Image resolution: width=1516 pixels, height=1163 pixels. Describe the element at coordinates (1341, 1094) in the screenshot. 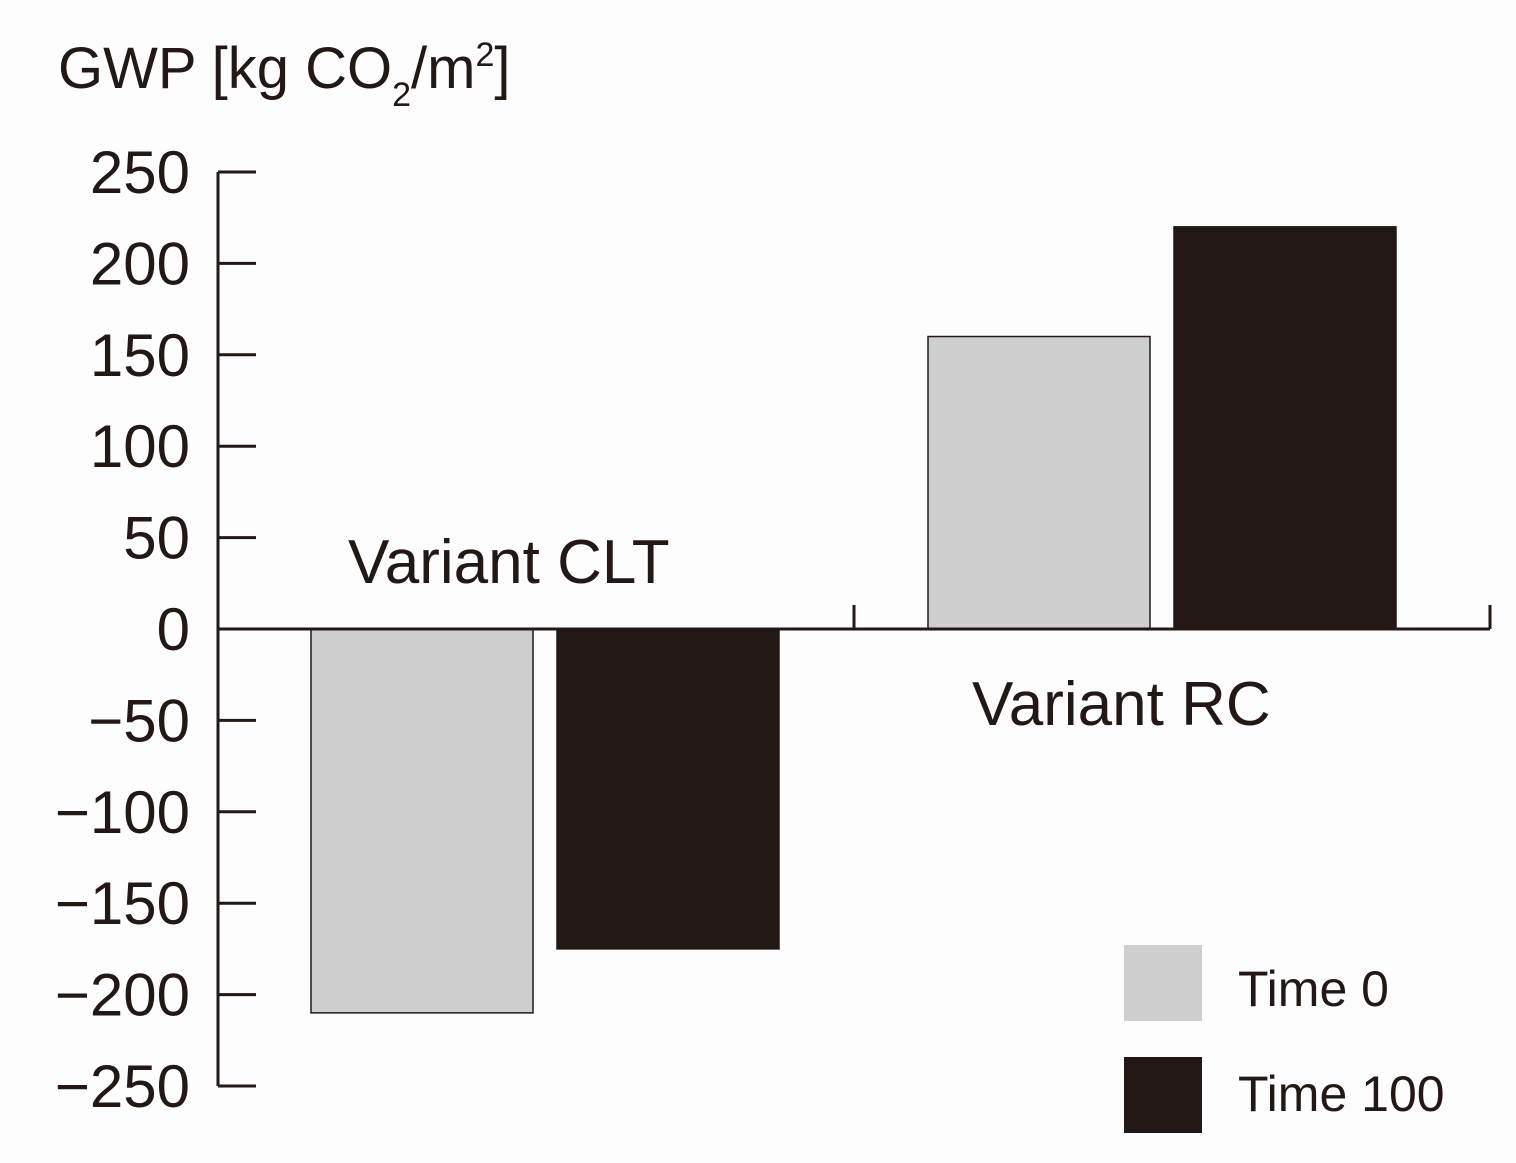

I see `legend-label-time-100: Time 100` at that location.